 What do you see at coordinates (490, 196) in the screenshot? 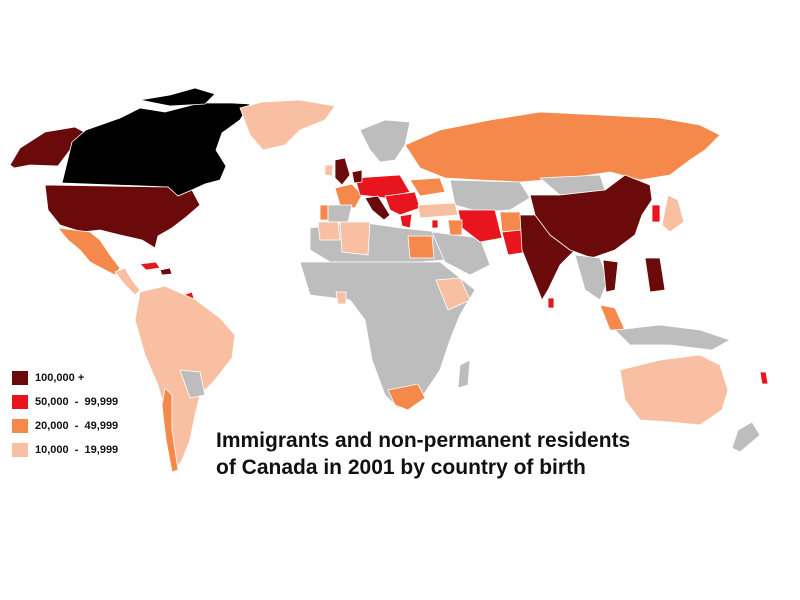
I see `region-central-asia` at bounding box center [490, 196].